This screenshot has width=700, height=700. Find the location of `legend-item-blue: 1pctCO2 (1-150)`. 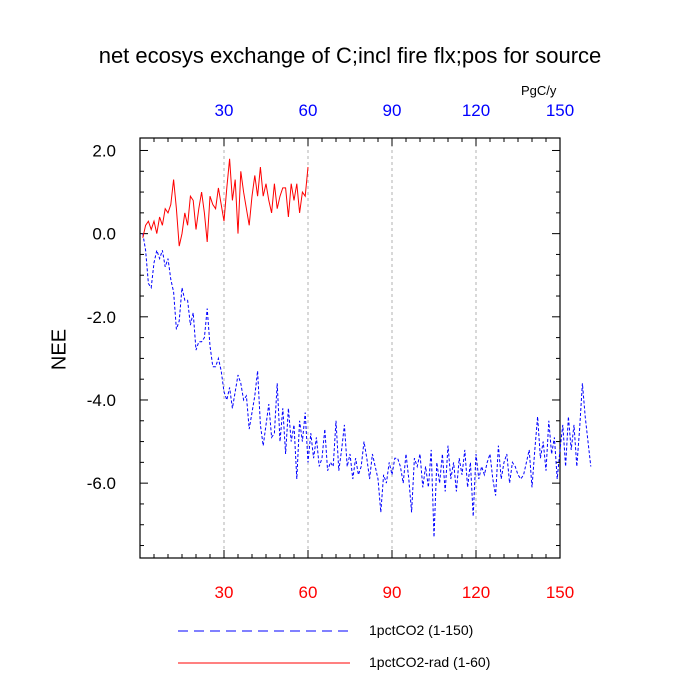

legend-item-blue: 1pctCO2 (1-150) is located at coordinates (355, 631).